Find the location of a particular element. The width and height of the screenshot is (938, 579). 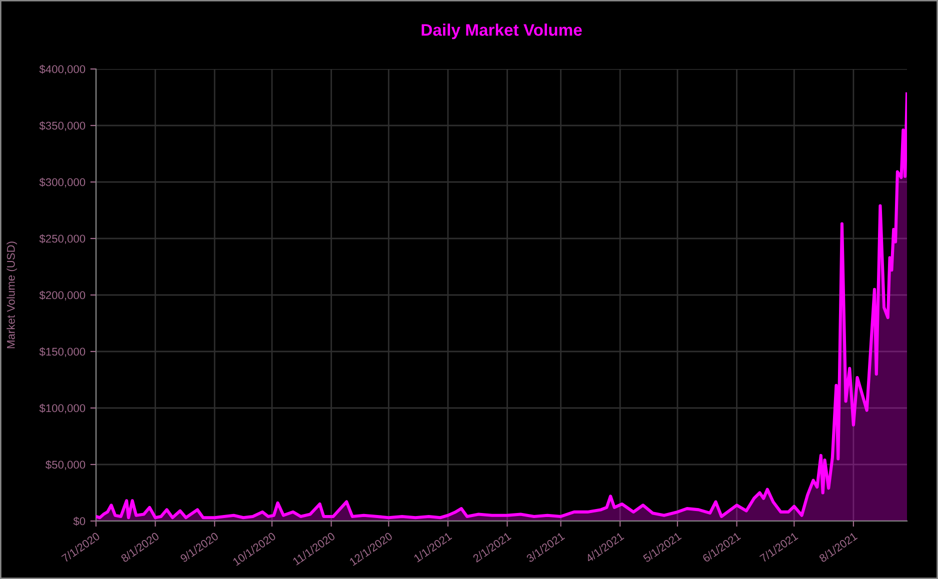

y-tick-label: $300,000 is located at coordinates (62, 183).